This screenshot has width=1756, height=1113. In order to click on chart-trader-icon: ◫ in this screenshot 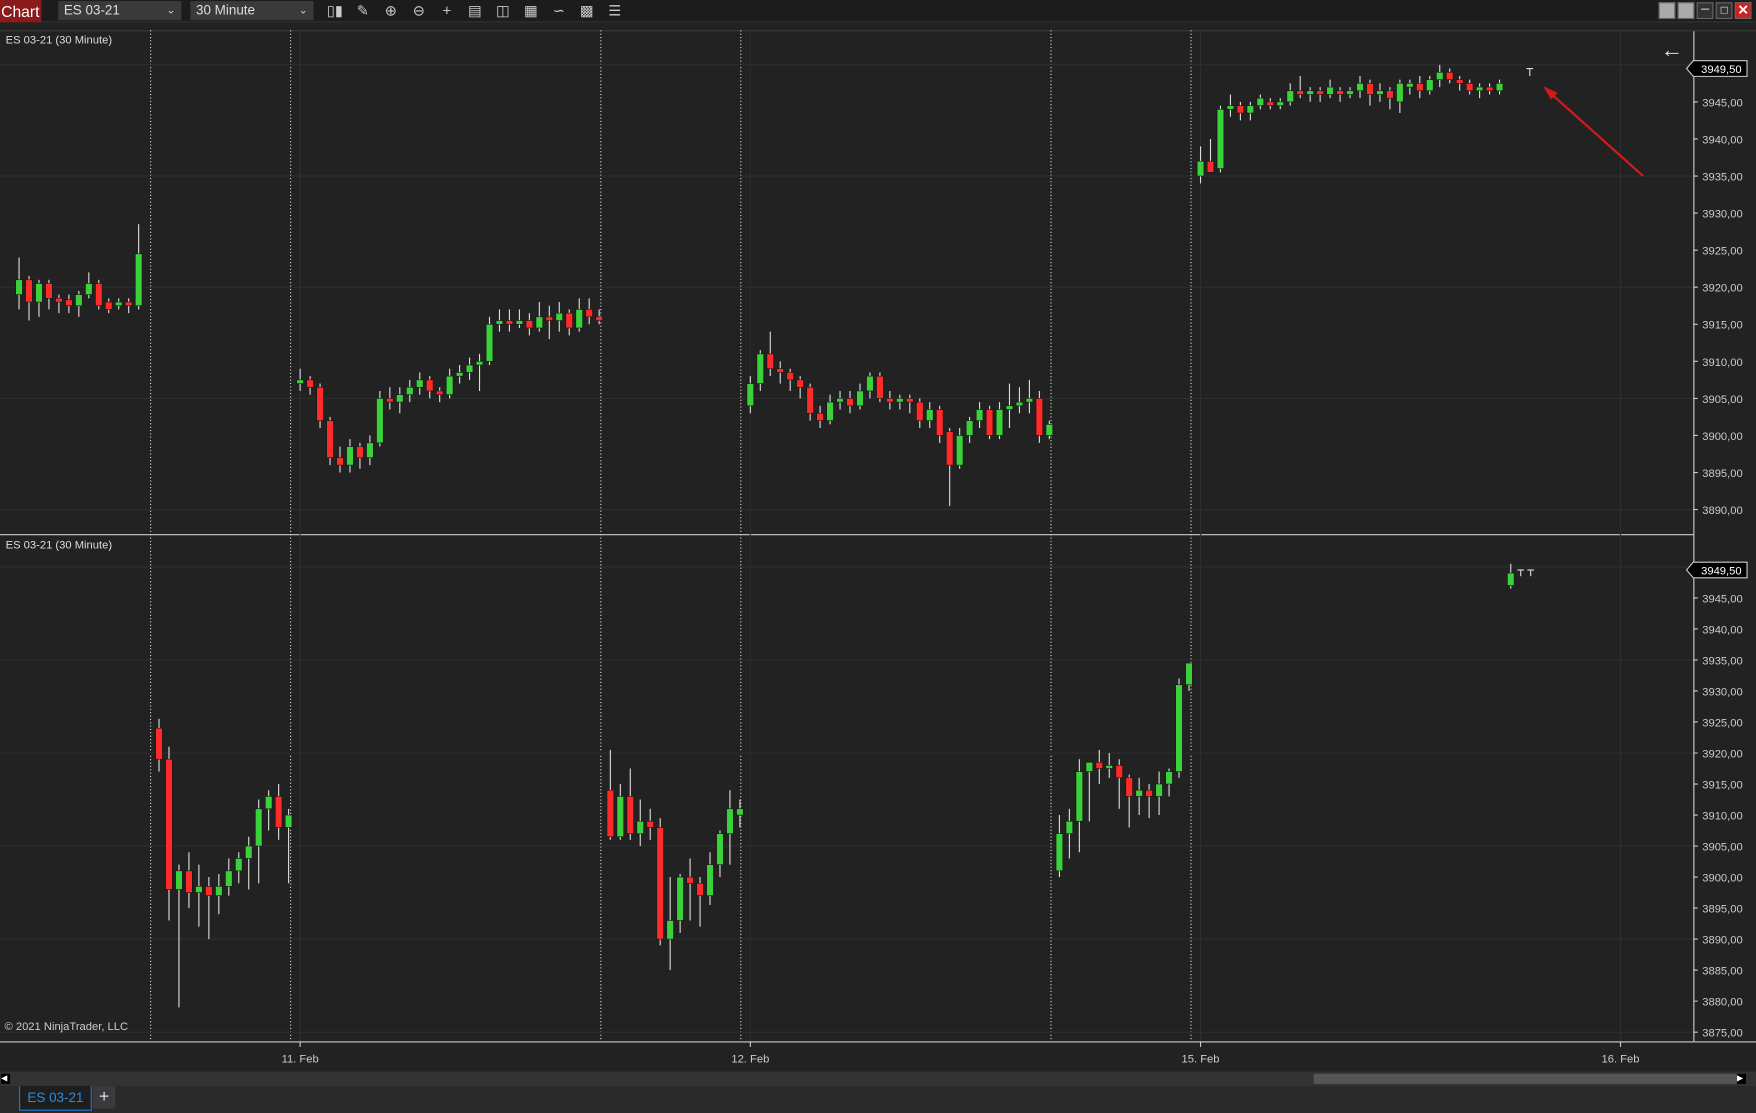, I will do `click(502, 11)`.